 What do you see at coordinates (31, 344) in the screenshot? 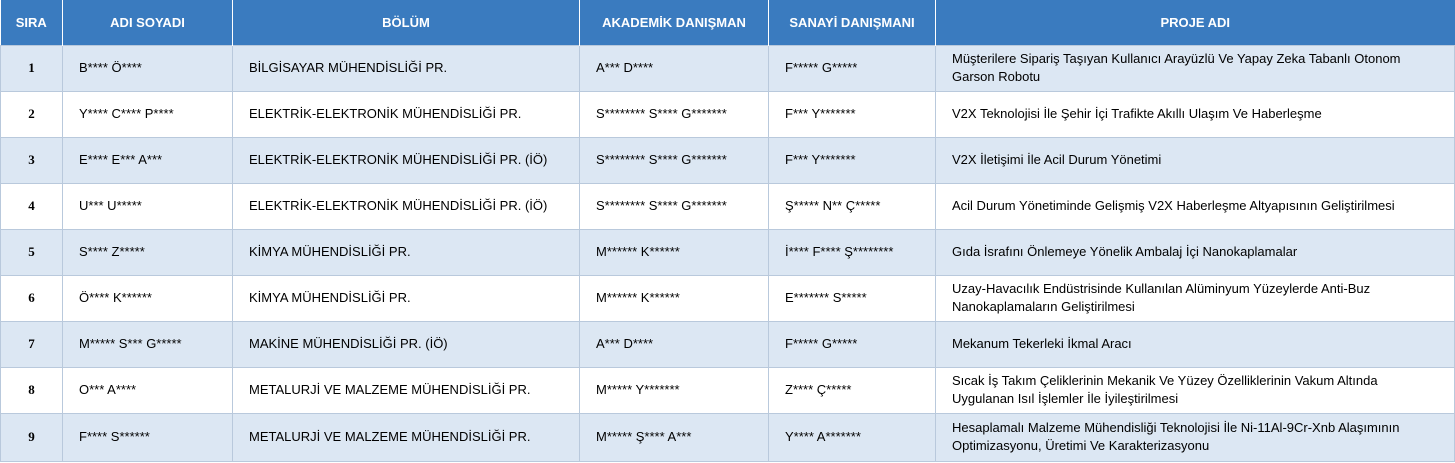
I see `cell-sira: 7` at bounding box center [31, 344].